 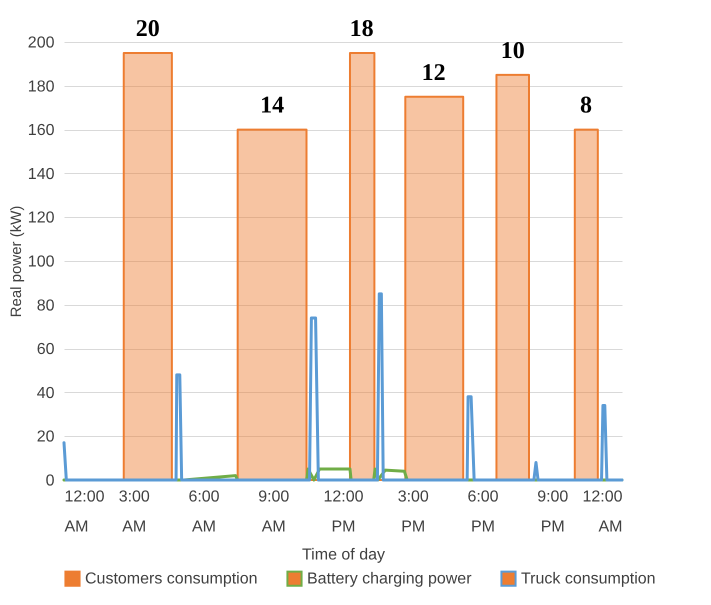 I want to click on legend-label: Truck consumption, so click(x=588, y=579).